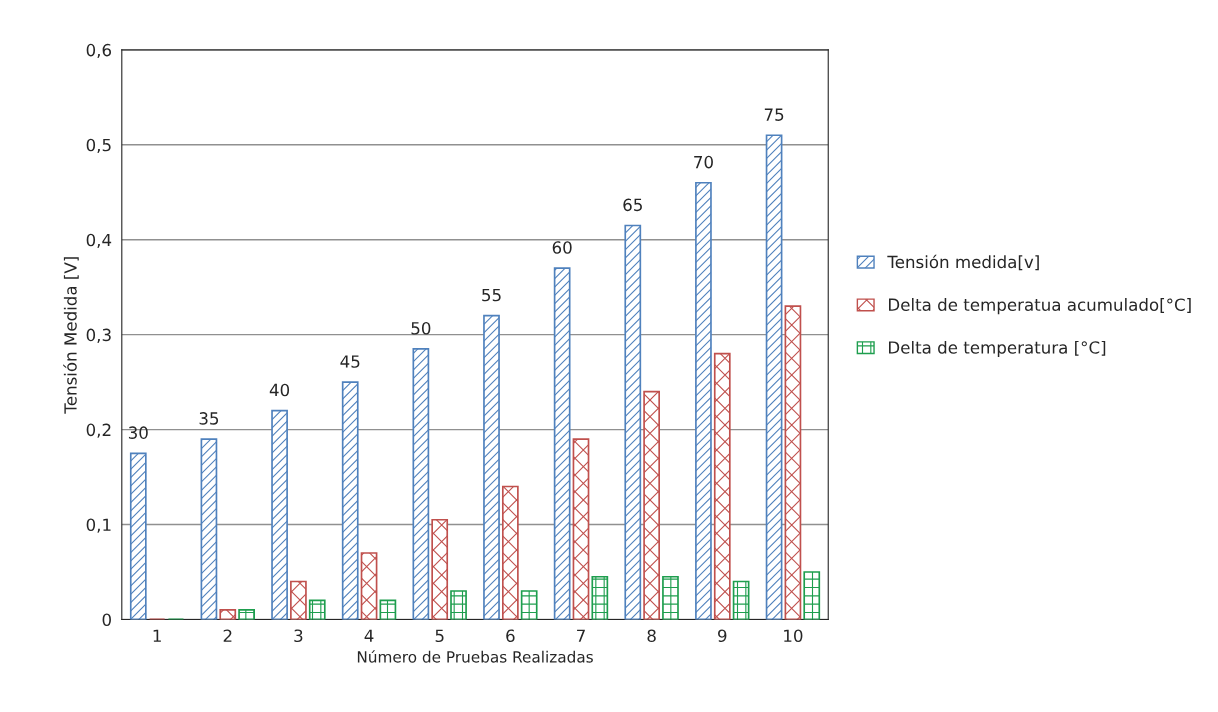  Describe the element at coordinates (98, 525) in the screenshot. I see `y-tick-label: 0,1` at that location.